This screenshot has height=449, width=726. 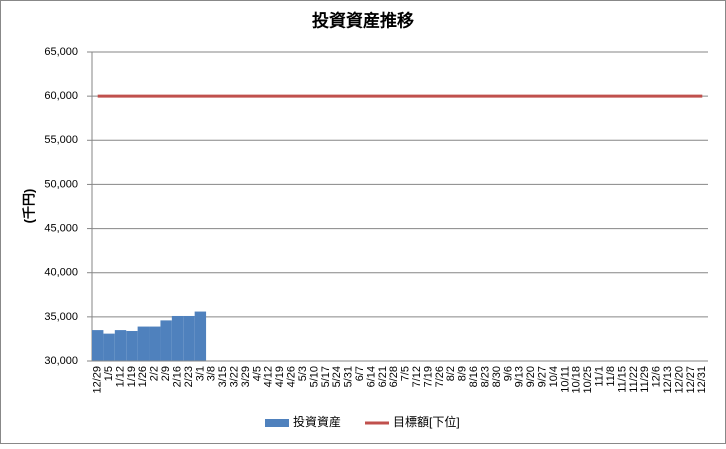 I want to click on x-tick-label: 6/28, so click(x=394, y=376).